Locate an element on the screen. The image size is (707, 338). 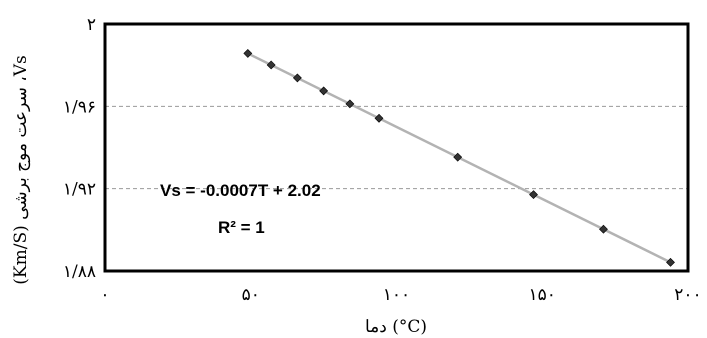
y-tick-label: ۱/۸۸ is located at coordinates (79, 272).